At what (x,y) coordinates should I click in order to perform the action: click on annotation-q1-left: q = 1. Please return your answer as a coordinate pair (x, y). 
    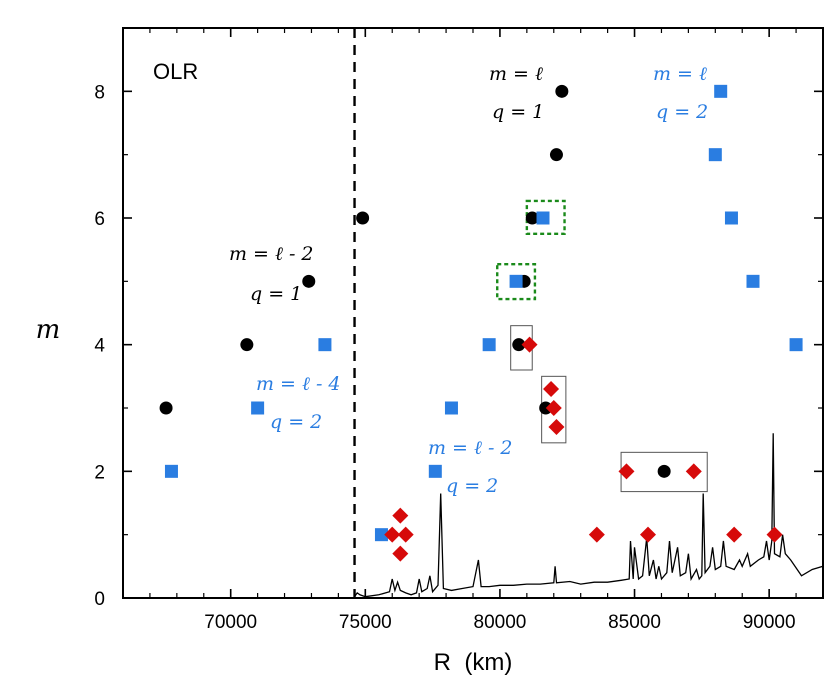
    Looking at the image, I should click on (276, 294).